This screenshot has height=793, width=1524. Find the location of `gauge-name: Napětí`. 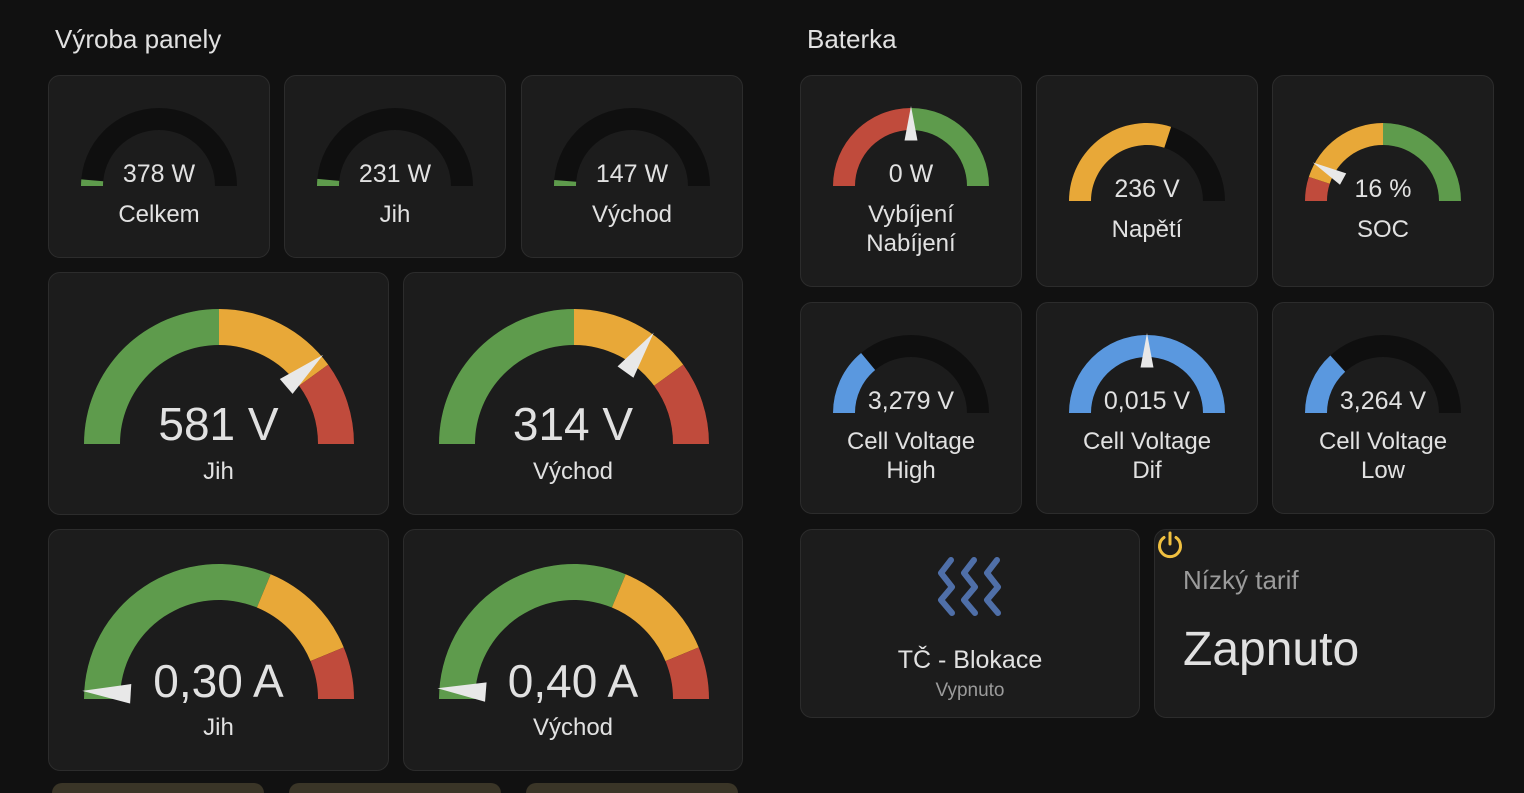

gauge-name: Napětí is located at coordinates (1147, 229).